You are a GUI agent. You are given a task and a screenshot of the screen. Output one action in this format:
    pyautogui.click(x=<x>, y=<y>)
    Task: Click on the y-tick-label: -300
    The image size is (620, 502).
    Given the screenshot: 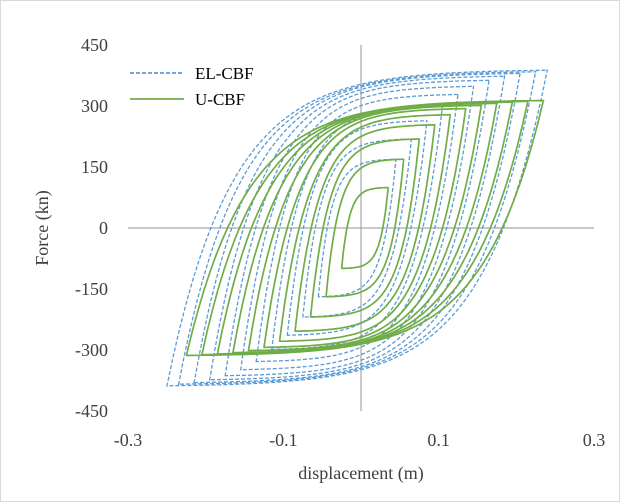 What is the action you would take?
    pyautogui.click(x=91, y=350)
    